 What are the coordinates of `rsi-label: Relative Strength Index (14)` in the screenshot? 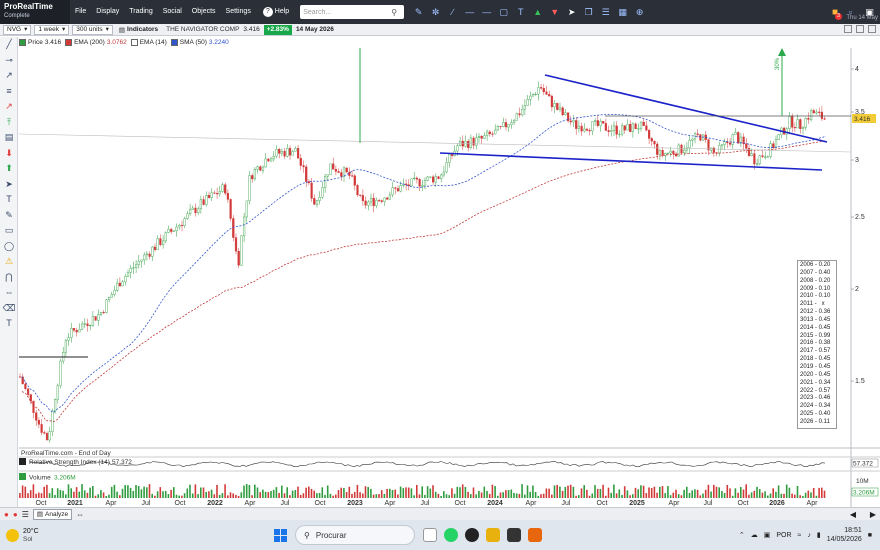 It's located at (69, 462).